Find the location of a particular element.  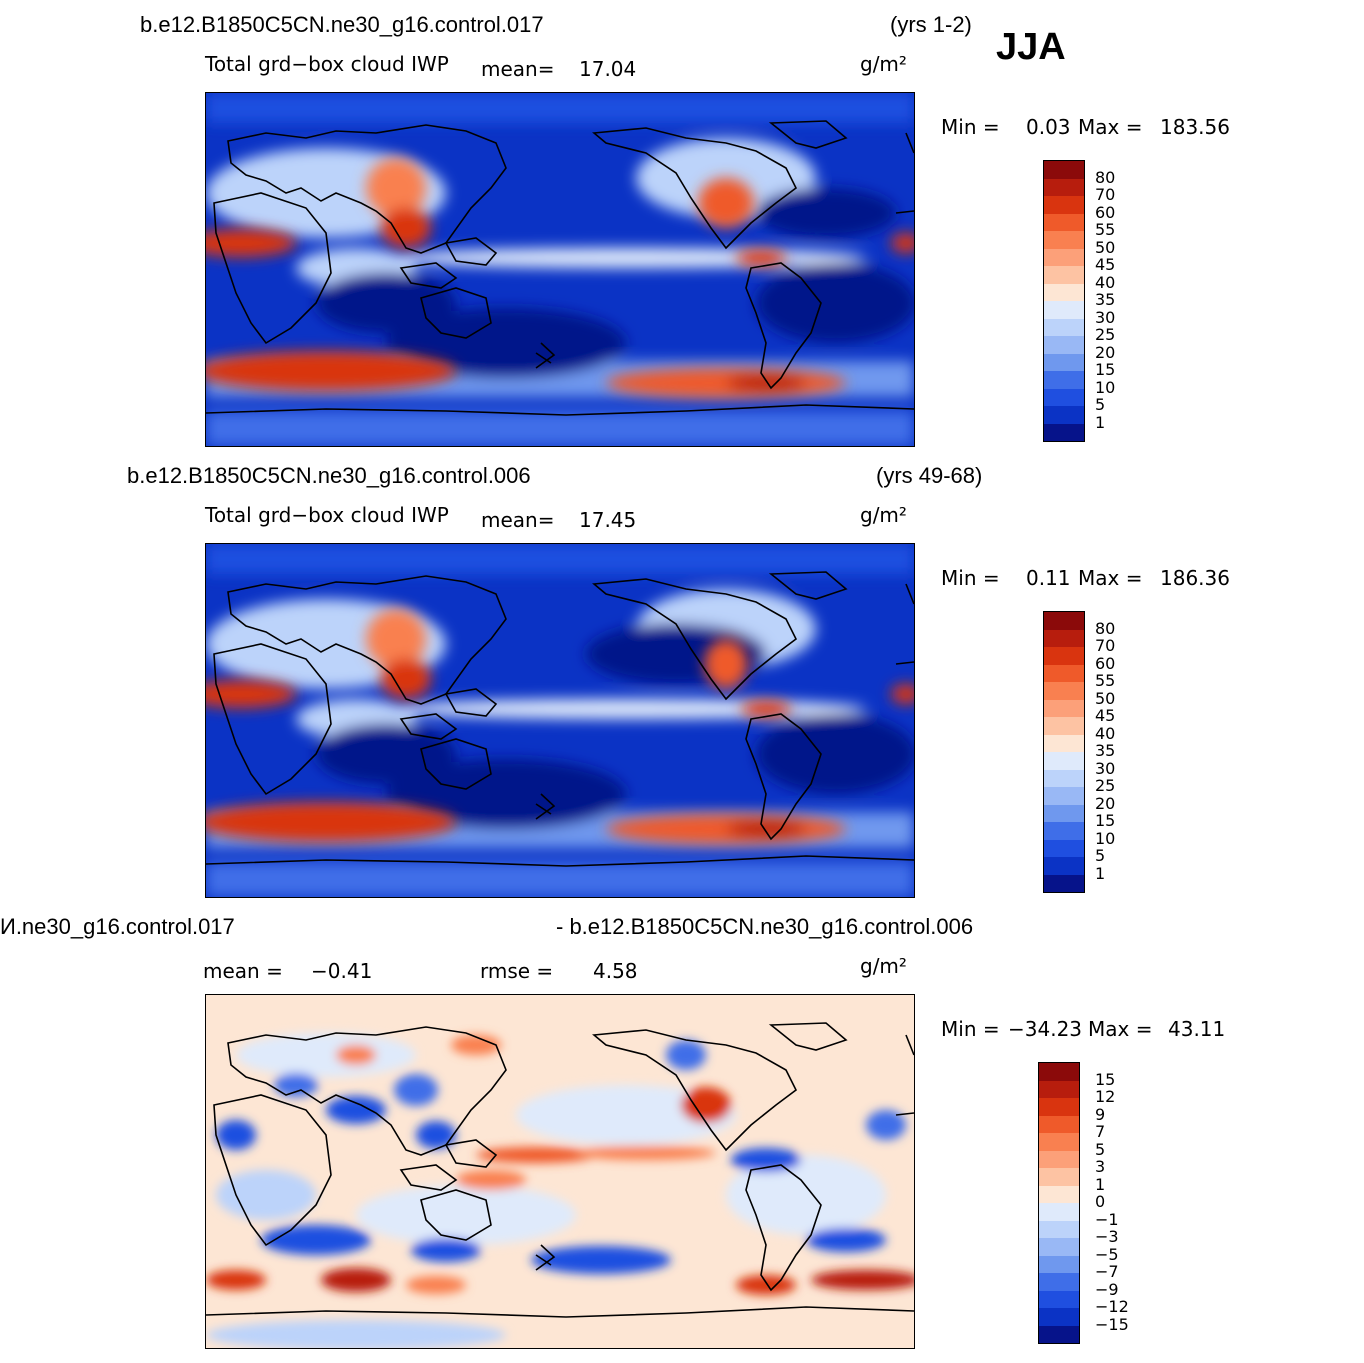

colorbar-tick-label: 12 is located at coordinates (1105, 1096).